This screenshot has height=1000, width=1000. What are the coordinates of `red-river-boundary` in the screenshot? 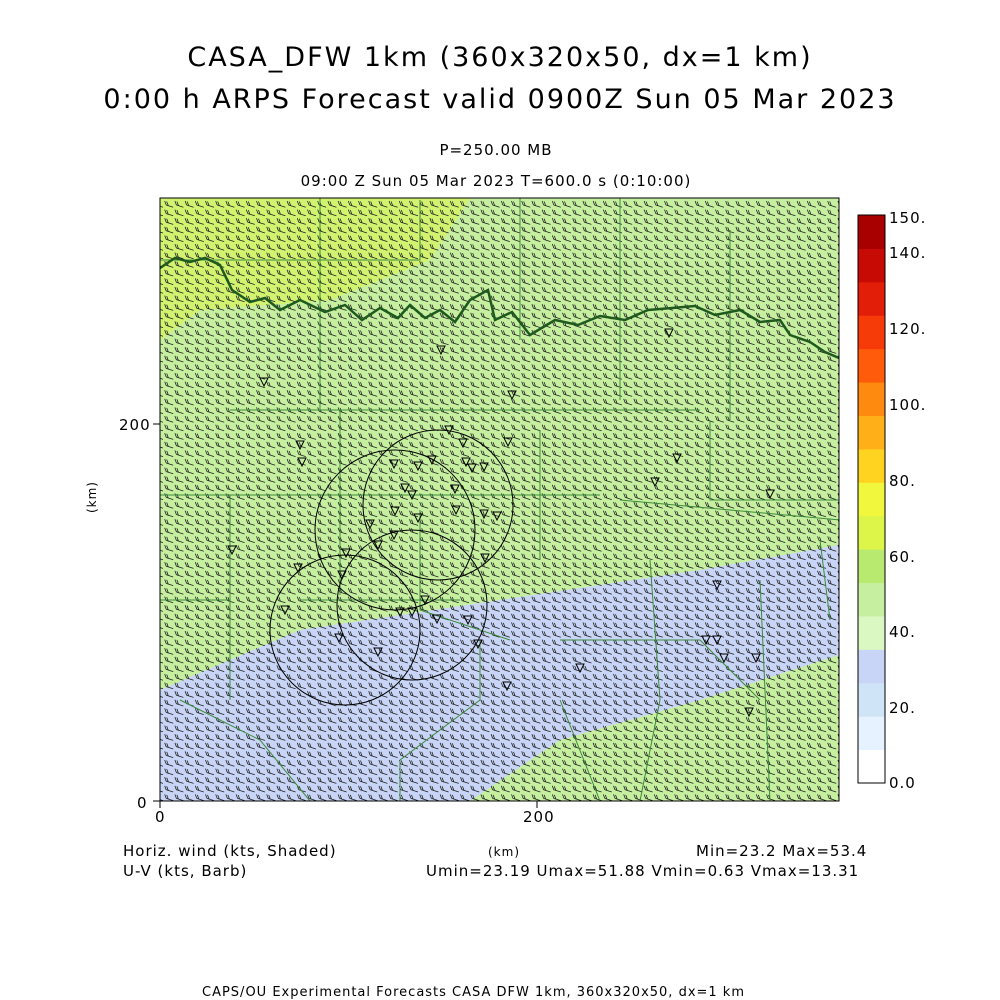 It's located at (499, 308).